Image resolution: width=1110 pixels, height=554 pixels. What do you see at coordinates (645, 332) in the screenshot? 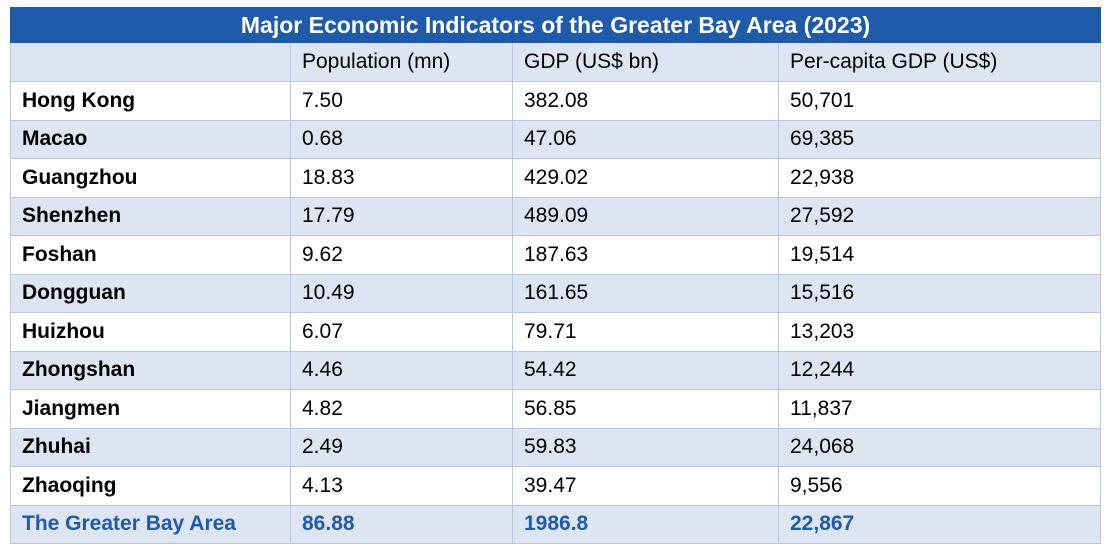
I see `gdp-cell: 79.71` at bounding box center [645, 332].